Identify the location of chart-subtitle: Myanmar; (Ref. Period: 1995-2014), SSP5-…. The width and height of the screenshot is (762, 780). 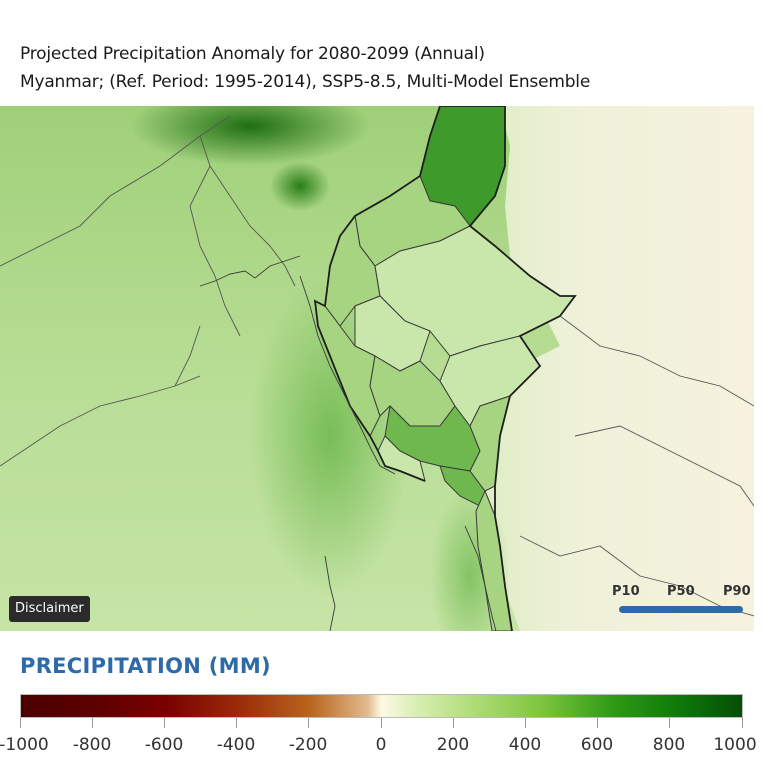
(305, 82).